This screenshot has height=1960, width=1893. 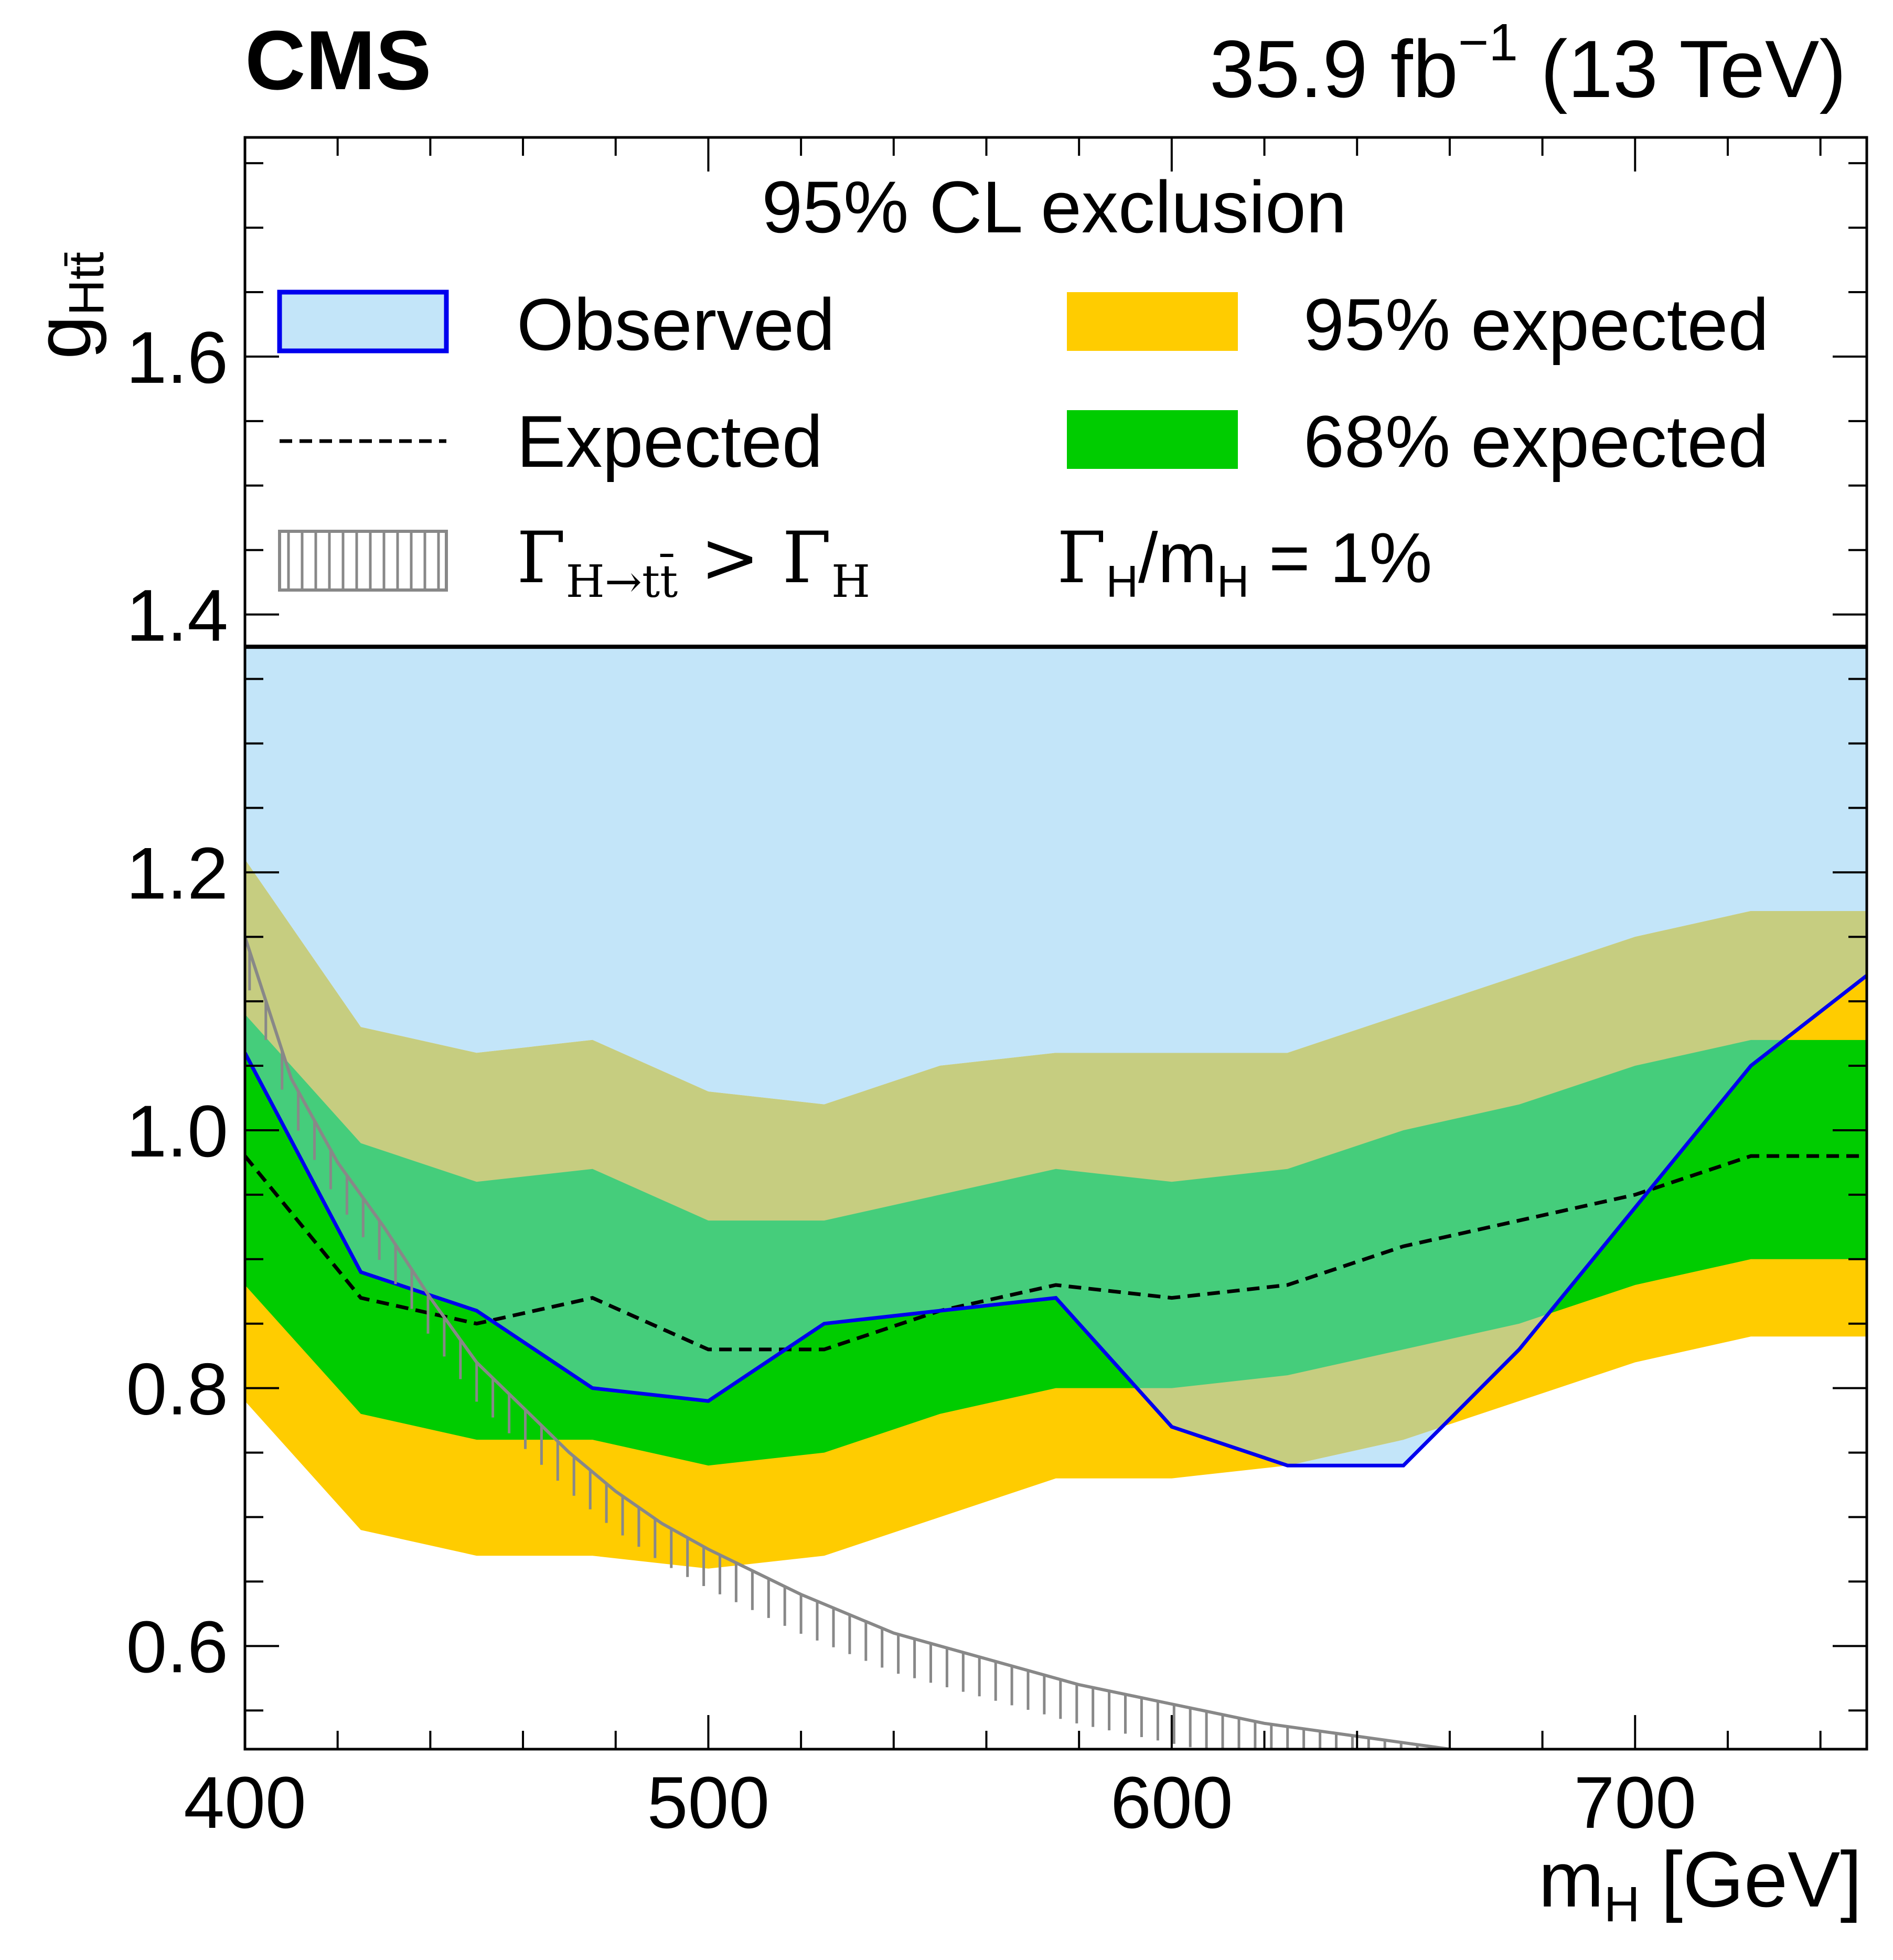 What do you see at coordinates (1536, 324) in the screenshot?
I see `legend-band95-label: 95% expected` at bounding box center [1536, 324].